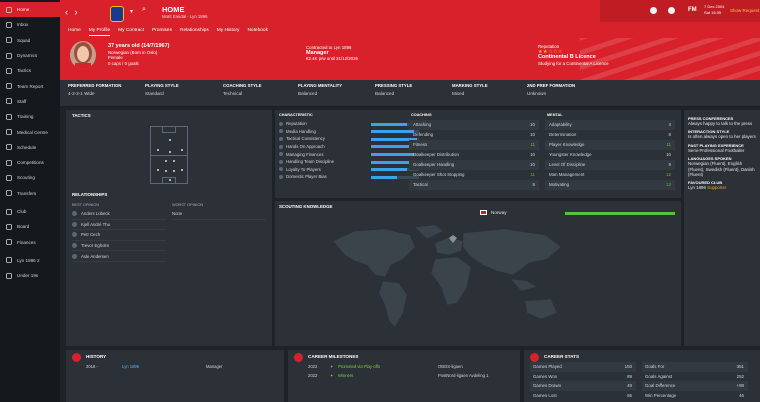 The height and width of the screenshot is (402, 760). I want to click on career-stat-row: Goals Against 252, so click(695, 377).